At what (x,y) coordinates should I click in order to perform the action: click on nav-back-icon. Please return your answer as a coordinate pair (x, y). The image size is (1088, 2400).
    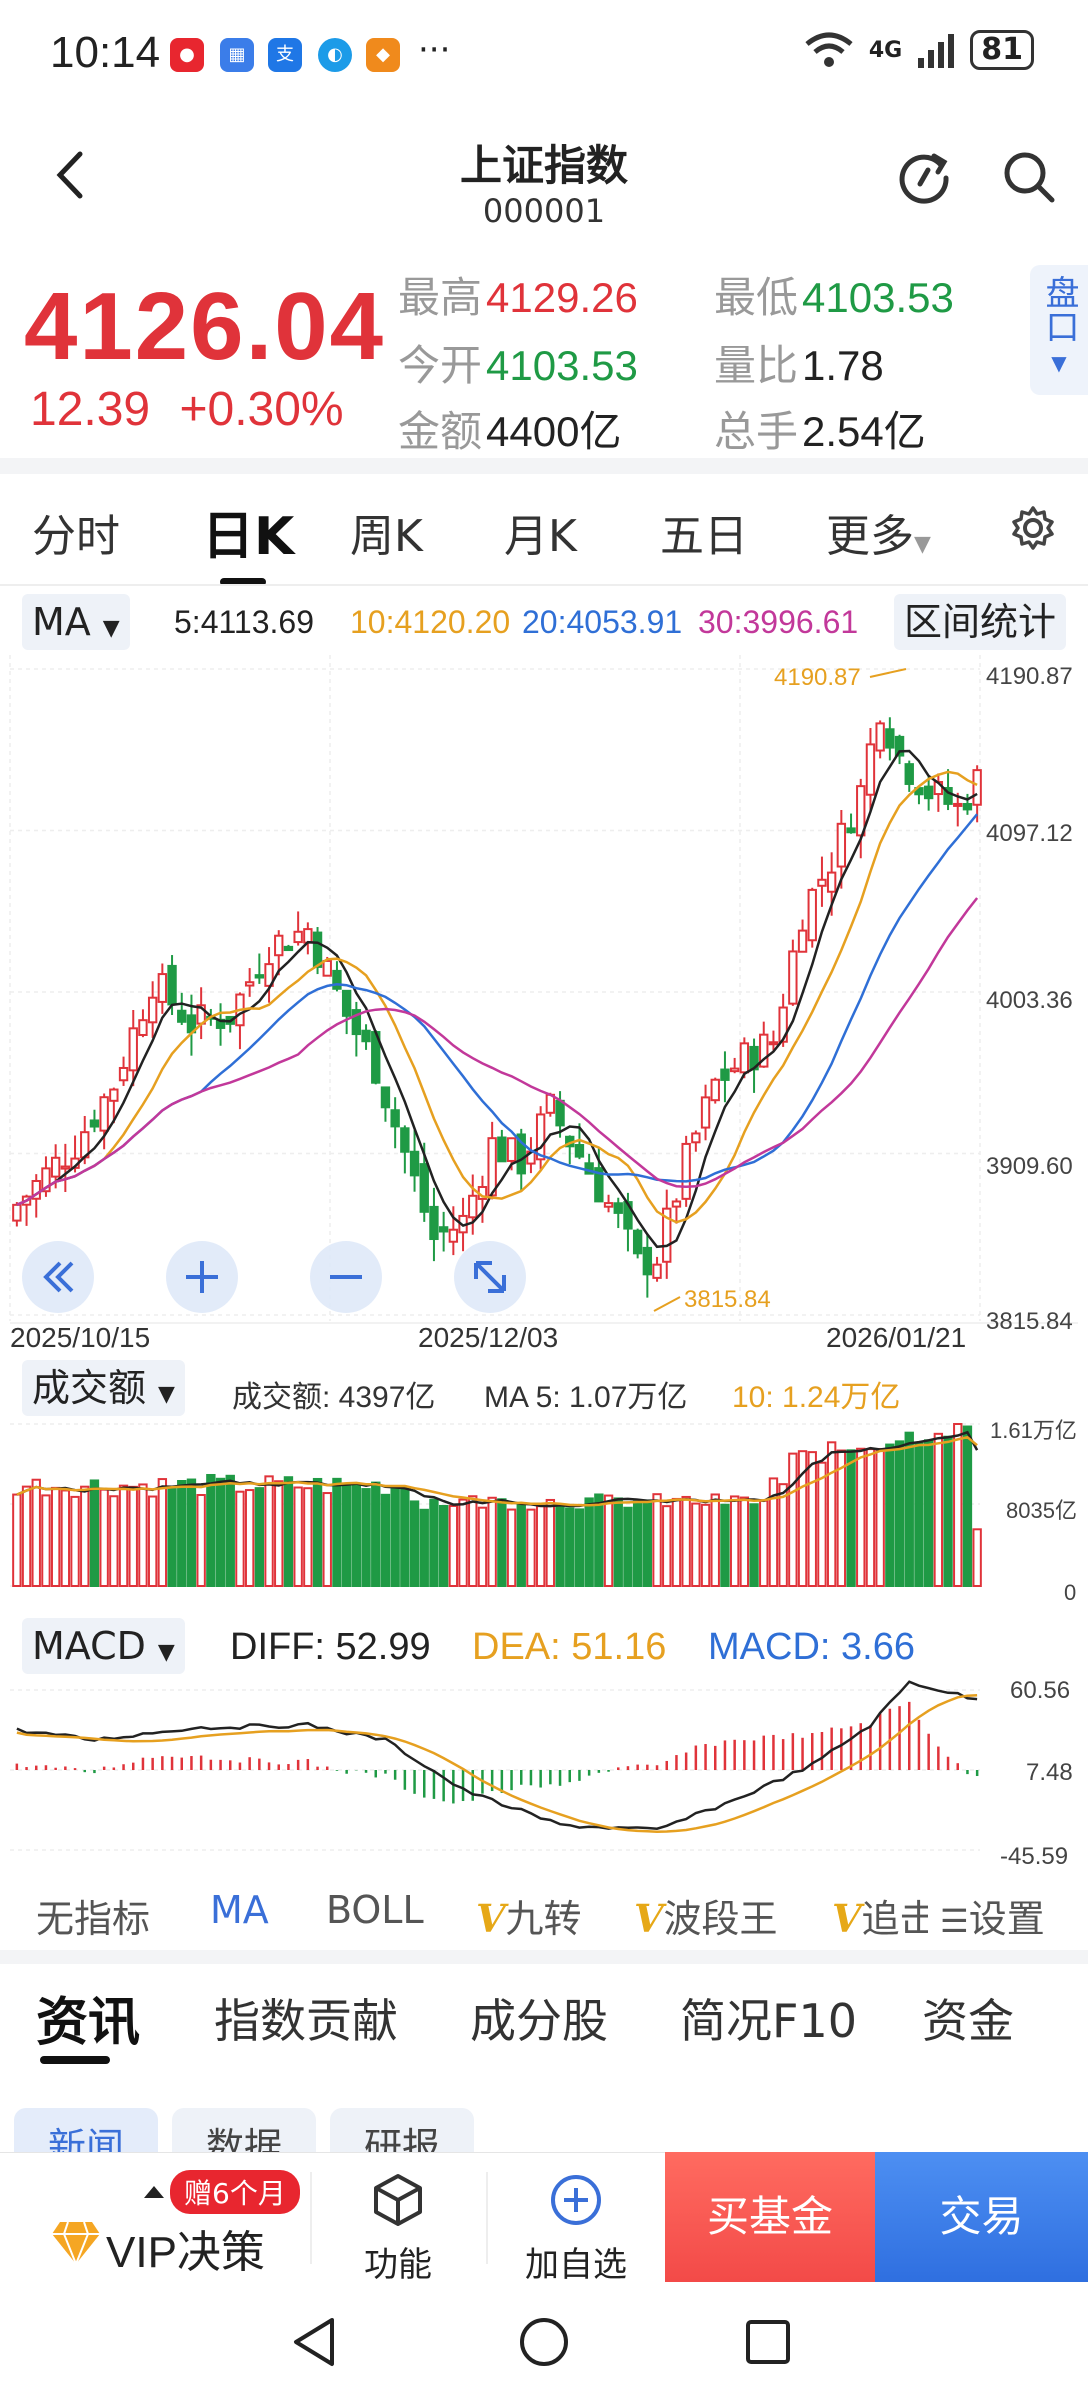
    Looking at the image, I should click on (315, 2342).